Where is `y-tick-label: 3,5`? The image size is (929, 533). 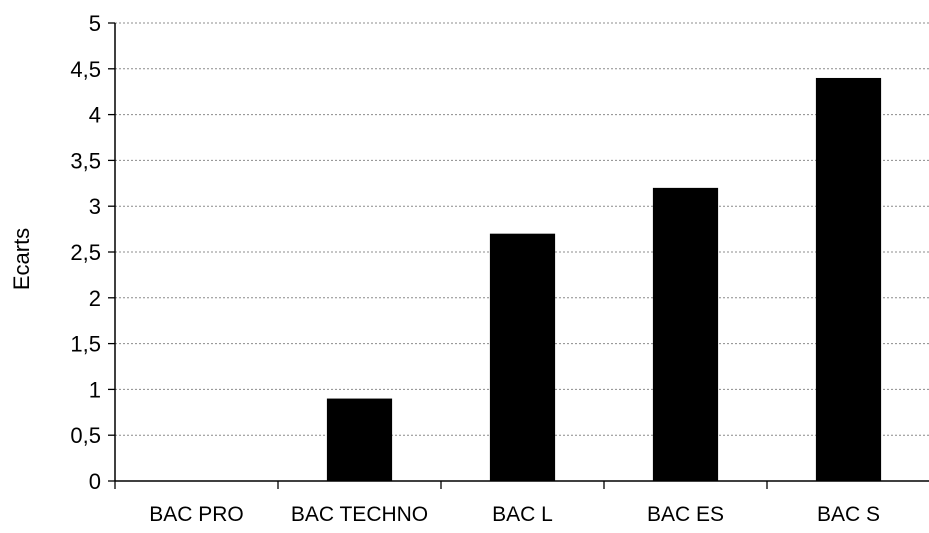
y-tick-label: 3,5 is located at coordinates (85, 160).